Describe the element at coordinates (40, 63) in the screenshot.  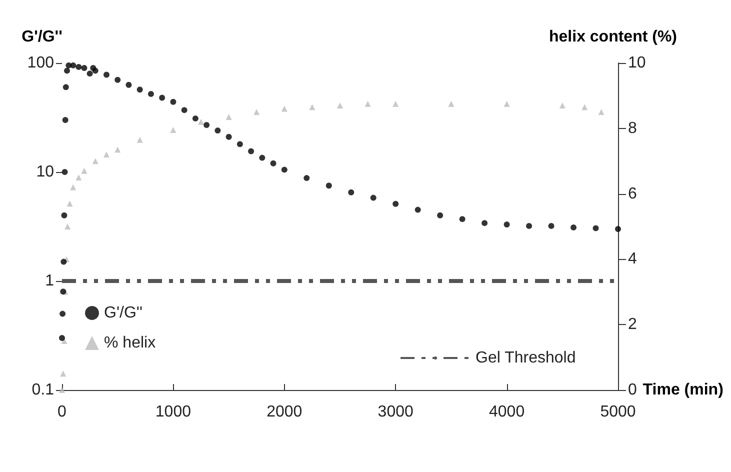
I see `y-tick-label: 100` at that location.